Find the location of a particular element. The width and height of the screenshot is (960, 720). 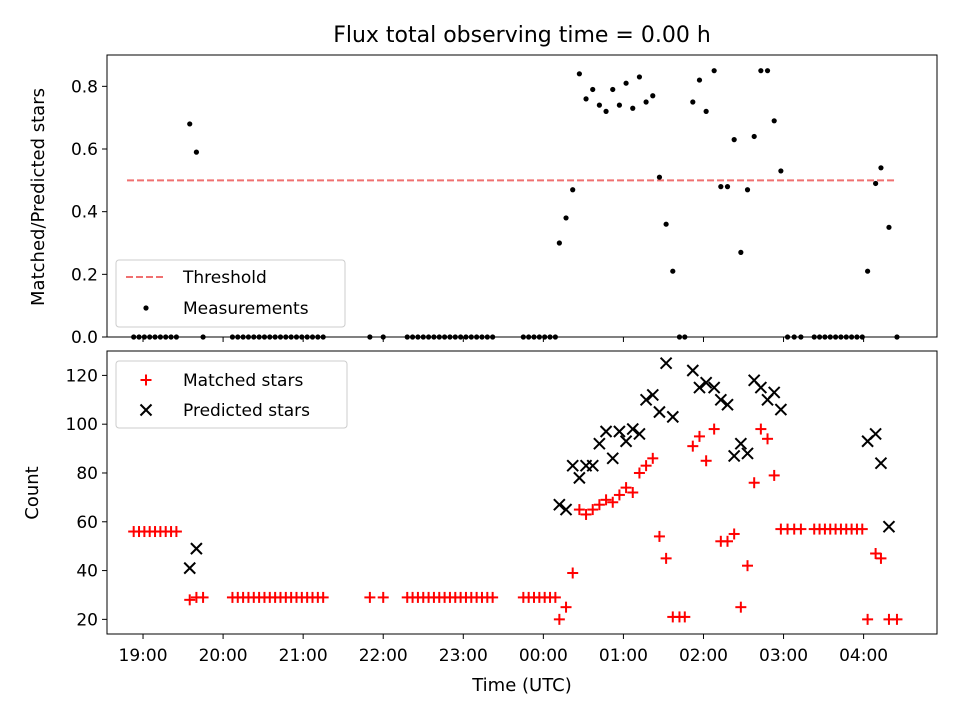

legend-measurements-label: Measurements is located at coordinates (246, 309).